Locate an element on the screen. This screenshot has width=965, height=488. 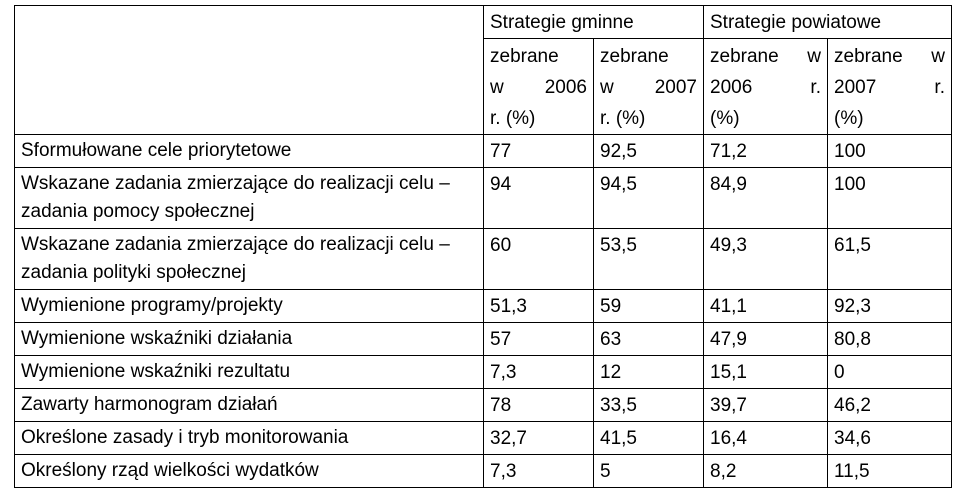
cell-value: 60 is located at coordinates (538, 259).